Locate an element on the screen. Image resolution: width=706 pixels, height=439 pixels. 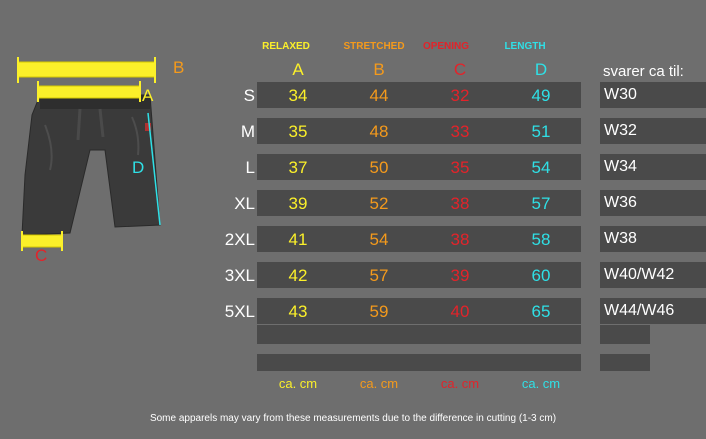
cell-d: 65 is located at coordinates (541, 311).